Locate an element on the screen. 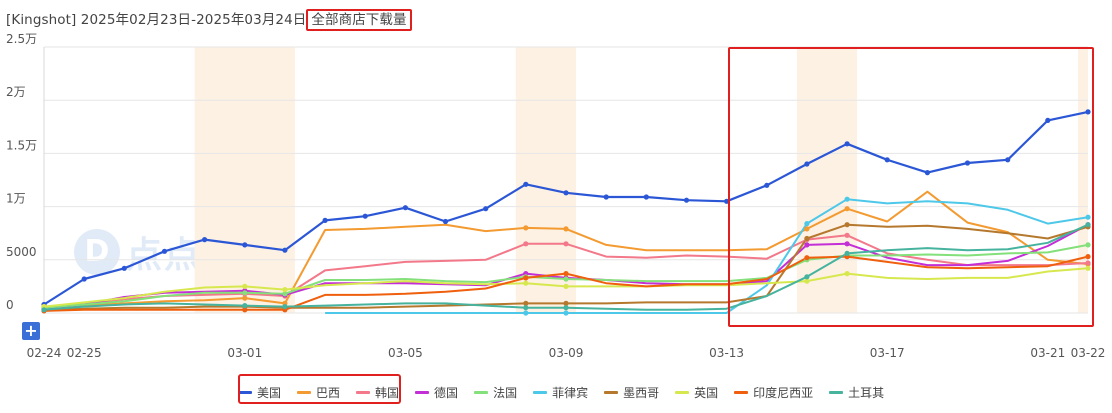 Image resolution: width=1112 pixels, height=413 pixels. legend-item-7: 英国 is located at coordinates (696, 392).